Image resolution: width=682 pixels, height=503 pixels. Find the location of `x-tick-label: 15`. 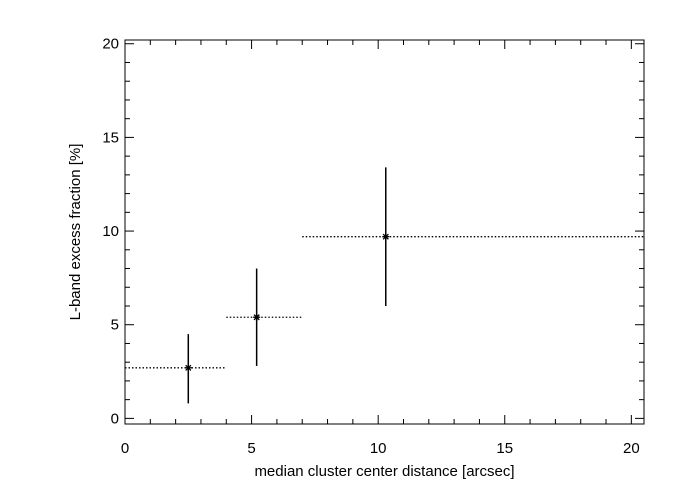

x-tick-label: 15 is located at coordinates (504, 448).